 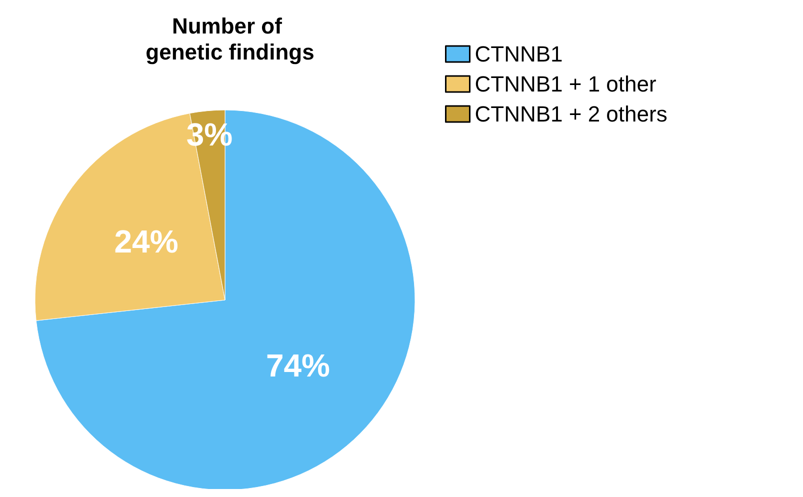 What do you see at coordinates (230, 39) in the screenshot?
I see `chart-title: Number of genetic findings` at bounding box center [230, 39].